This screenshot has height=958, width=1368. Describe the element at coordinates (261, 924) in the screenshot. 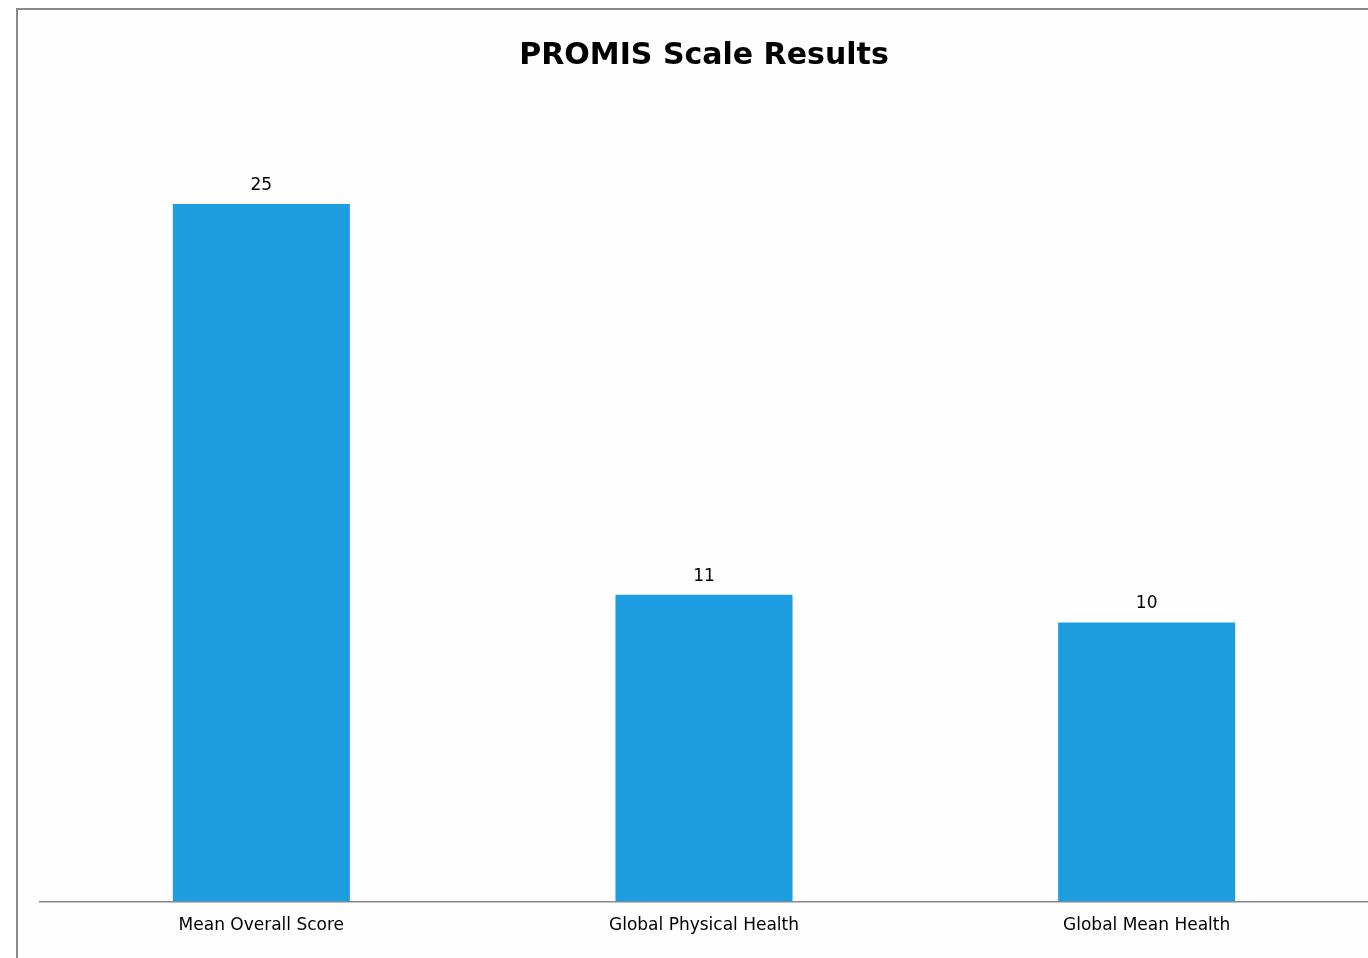

I see `x-tick-label: Mean Overall Score` at that location.